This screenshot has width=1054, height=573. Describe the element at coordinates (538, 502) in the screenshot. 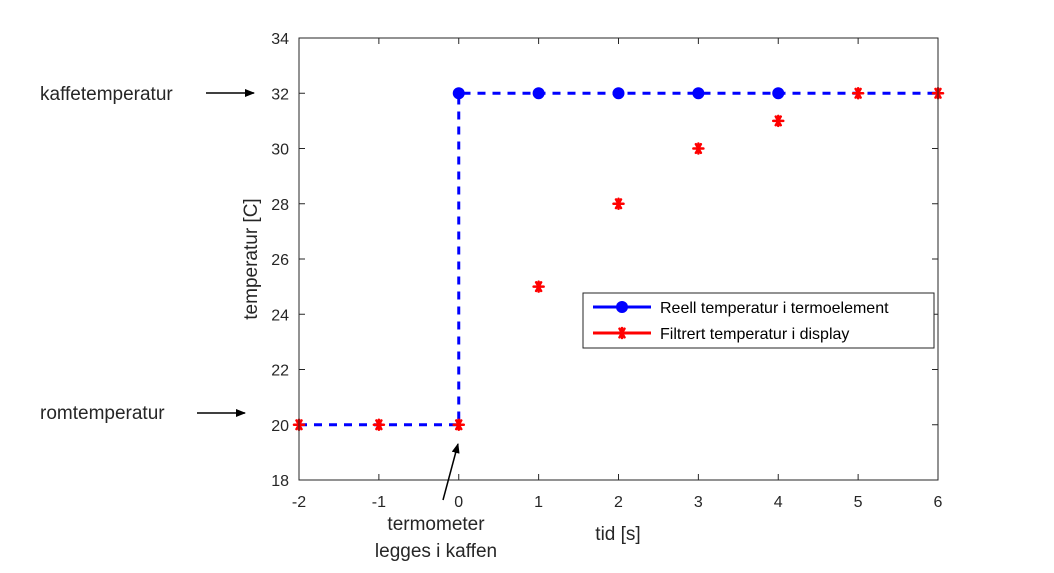

I see `x-tick-label: 1` at that location.